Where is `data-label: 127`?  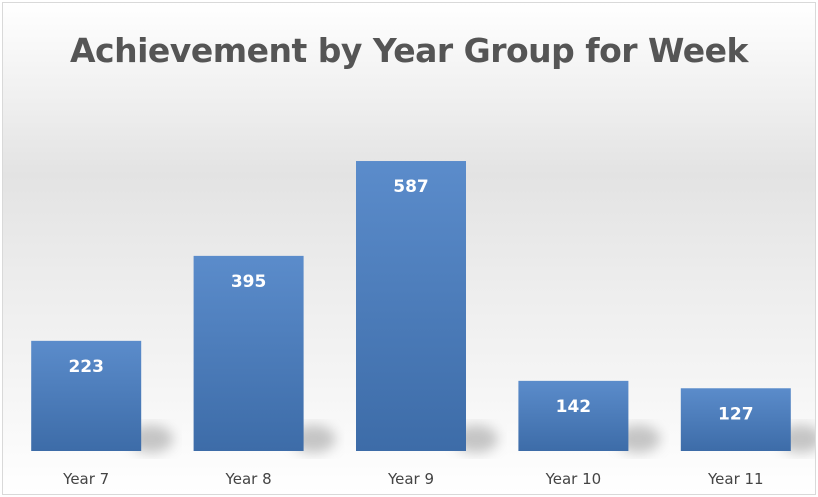 data-label: 127 is located at coordinates (736, 414).